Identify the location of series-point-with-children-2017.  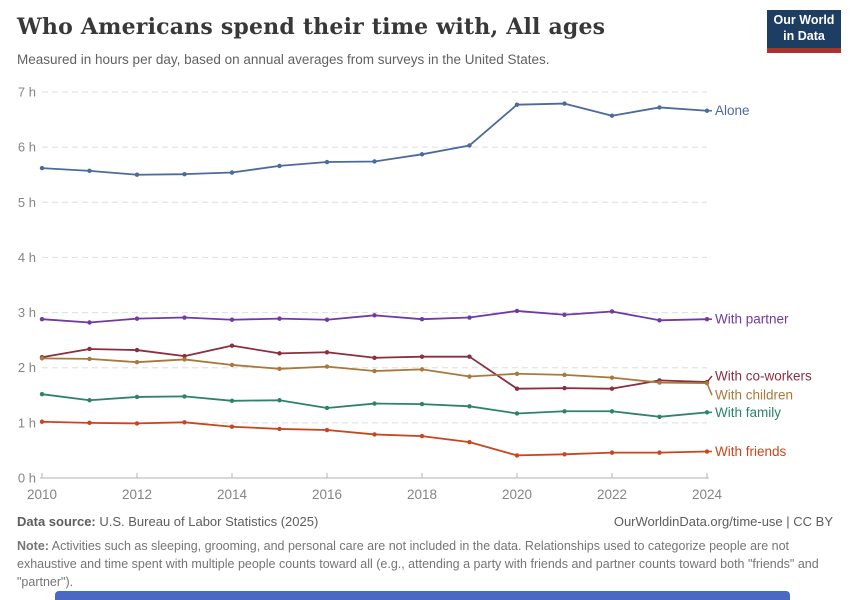
(374, 371).